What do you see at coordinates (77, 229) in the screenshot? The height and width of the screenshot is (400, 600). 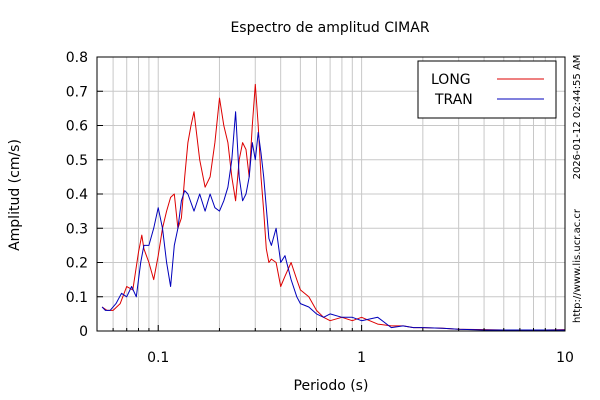 I see `y-tick-label: 0.3` at bounding box center [77, 229].